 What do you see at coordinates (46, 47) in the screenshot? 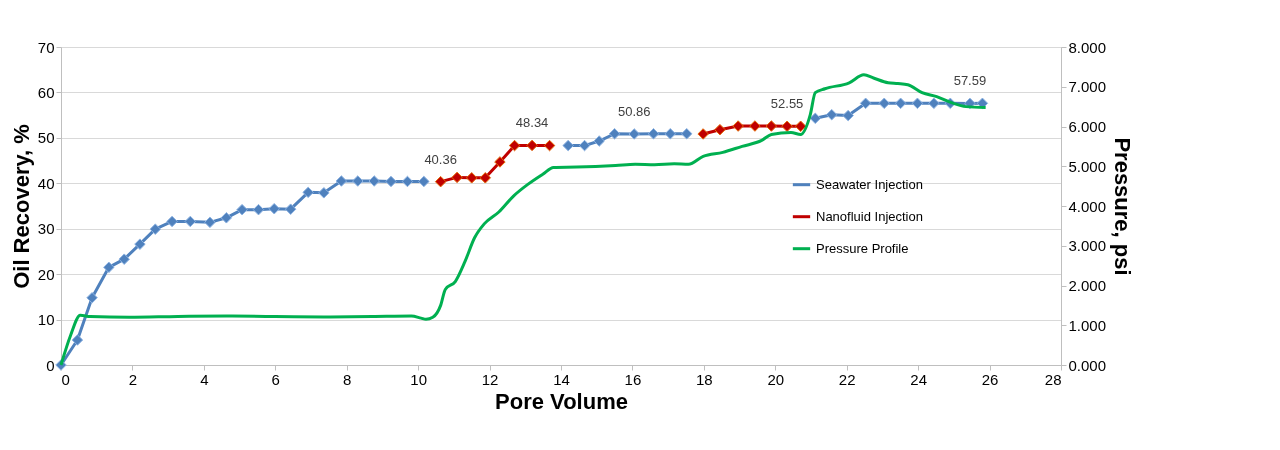
I see `y-tick-label: 70` at bounding box center [46, 47].